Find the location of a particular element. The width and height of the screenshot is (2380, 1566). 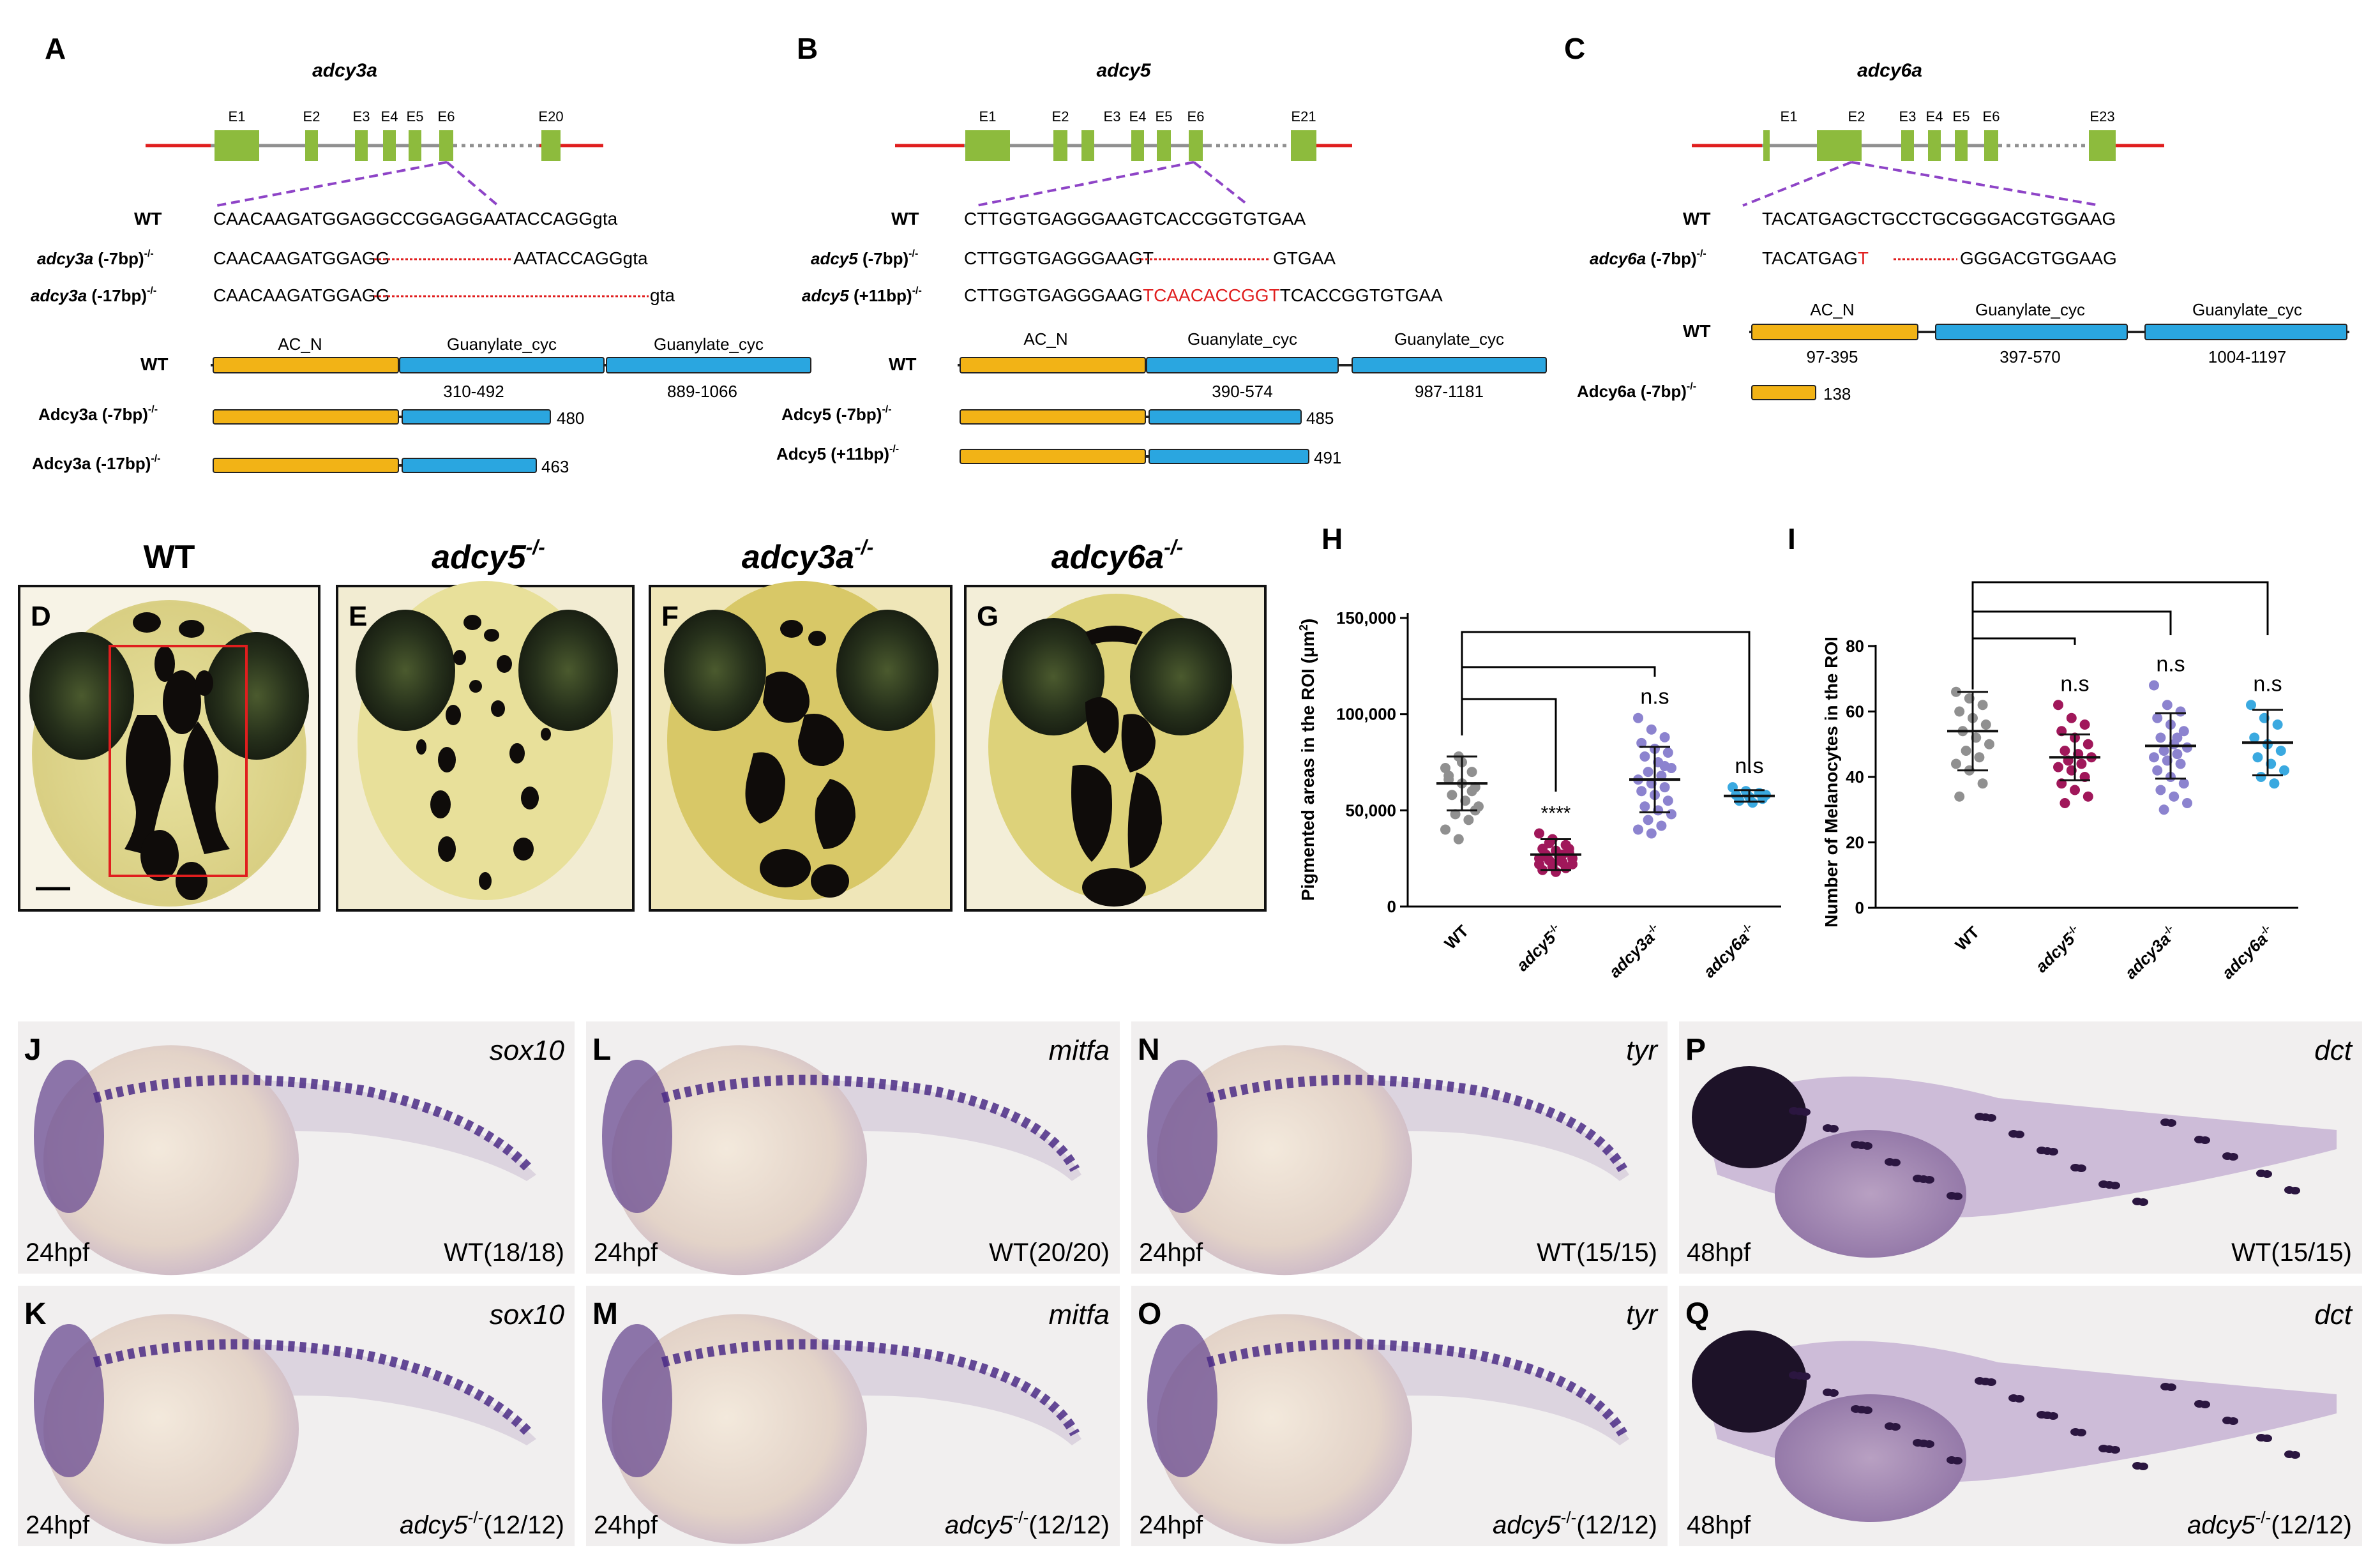

mutant-label: adcy3a (-17bp)-/- is located at coordinates (93, 295).